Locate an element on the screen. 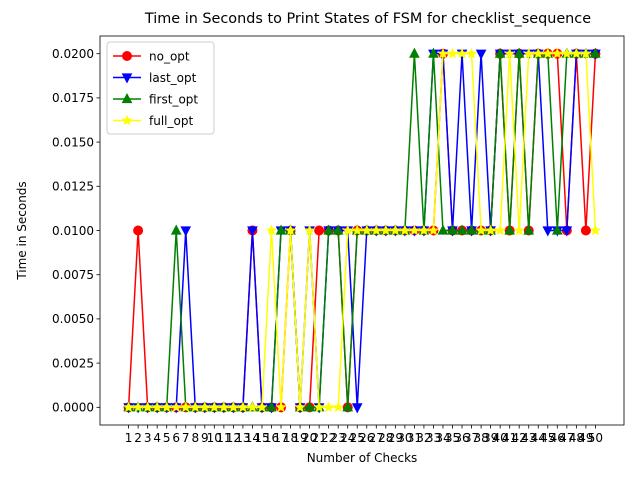 The width and height of the screenshot is (640, 480). x-tick-label: 20 is located at coordinates (309, 438).